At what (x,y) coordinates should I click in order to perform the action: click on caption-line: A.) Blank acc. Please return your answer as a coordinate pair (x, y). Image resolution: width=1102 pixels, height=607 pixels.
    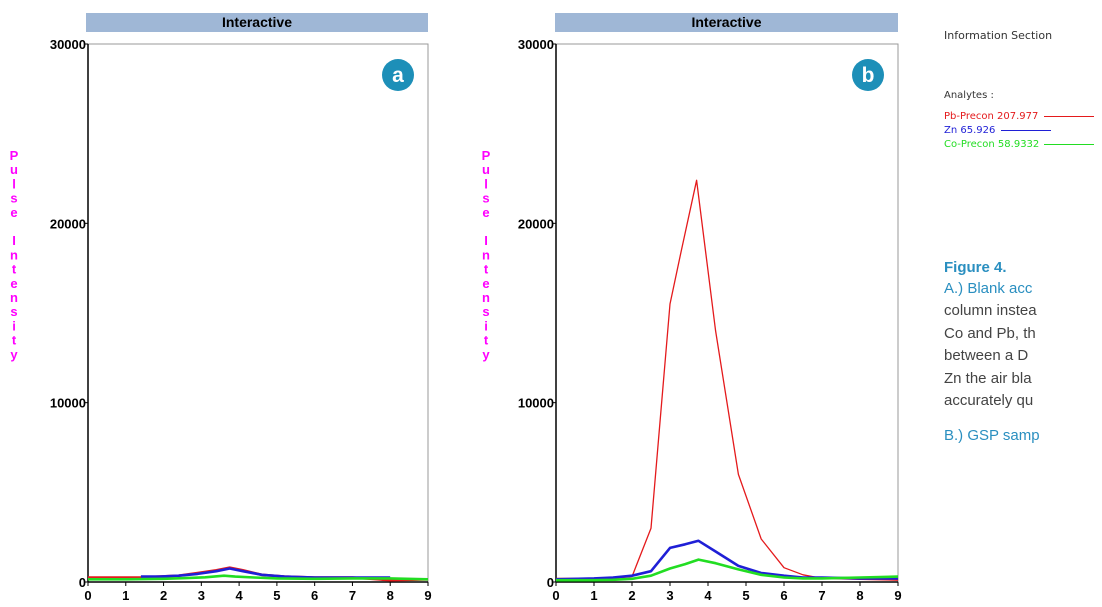
    Looking at the image, I should click on (988, 288).